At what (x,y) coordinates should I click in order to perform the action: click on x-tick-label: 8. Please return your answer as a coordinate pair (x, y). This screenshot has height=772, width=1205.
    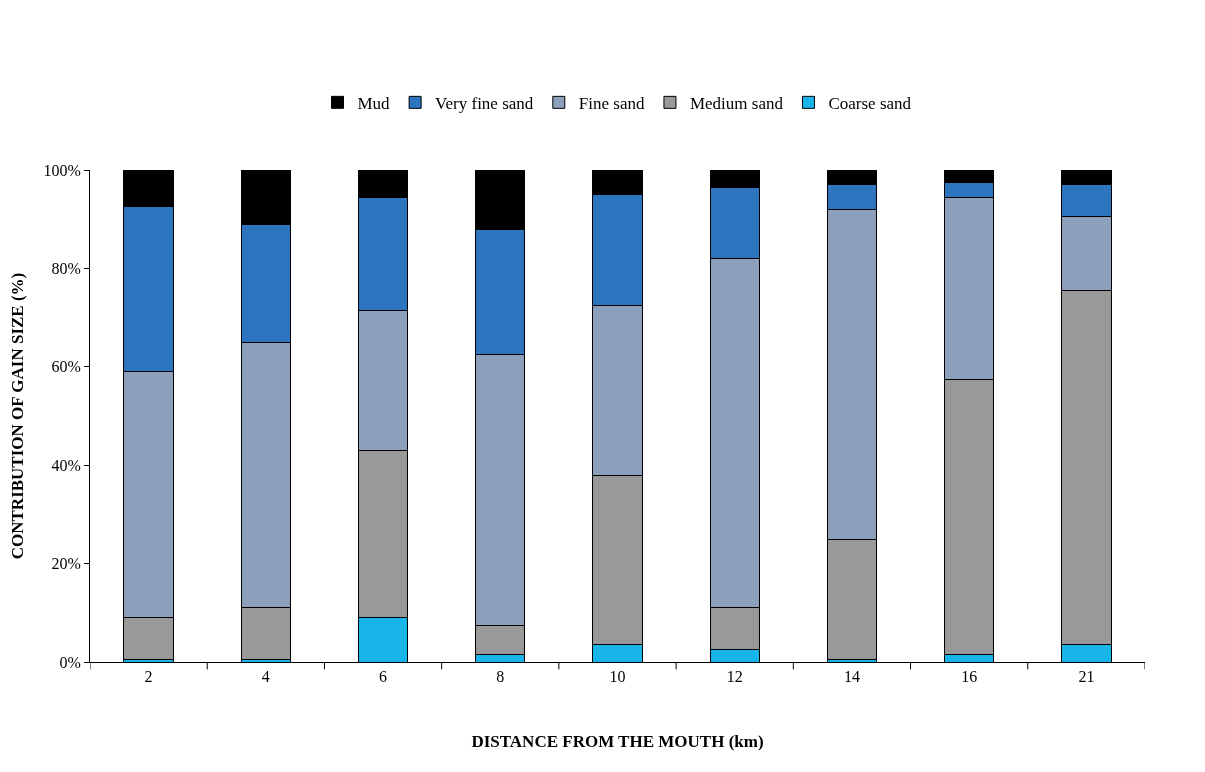
    Looking at the image, I should click on (500, 677).